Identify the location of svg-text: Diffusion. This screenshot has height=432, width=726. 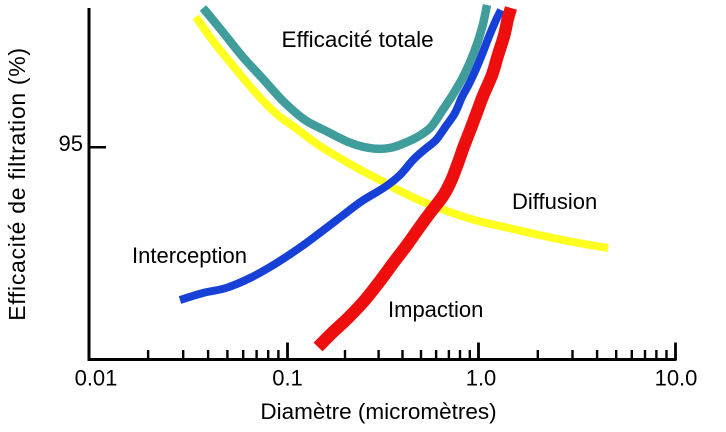
(554, 201).